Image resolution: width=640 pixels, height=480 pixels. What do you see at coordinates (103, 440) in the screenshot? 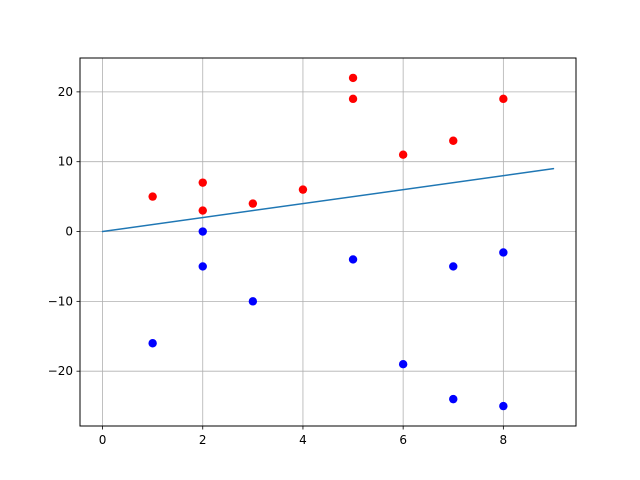
I see `x-tick-label-0: 0` at bounding box center [103, 440].